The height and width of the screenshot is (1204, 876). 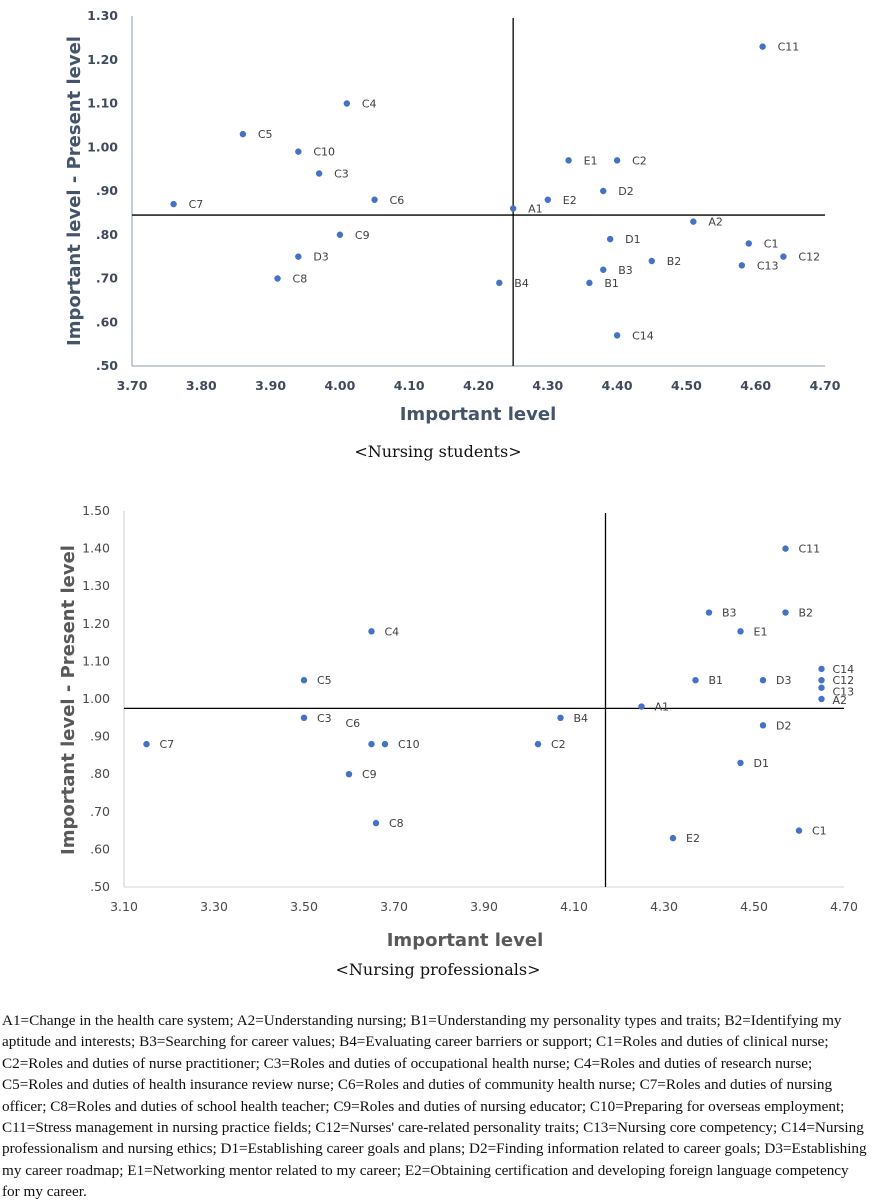 What do you see at coordinates (755, 385) in the screenshot?
I see `x-tick-label: 4.60` at bounding box center [755, 385].